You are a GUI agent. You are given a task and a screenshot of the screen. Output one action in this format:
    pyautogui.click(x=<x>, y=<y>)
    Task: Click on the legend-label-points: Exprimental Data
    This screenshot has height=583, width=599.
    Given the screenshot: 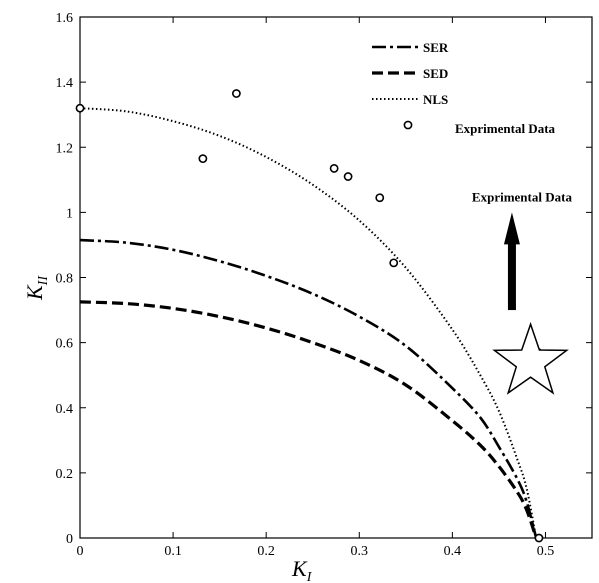 What is the action you would take?
    pyautogui.click(x=505, y=128)
    